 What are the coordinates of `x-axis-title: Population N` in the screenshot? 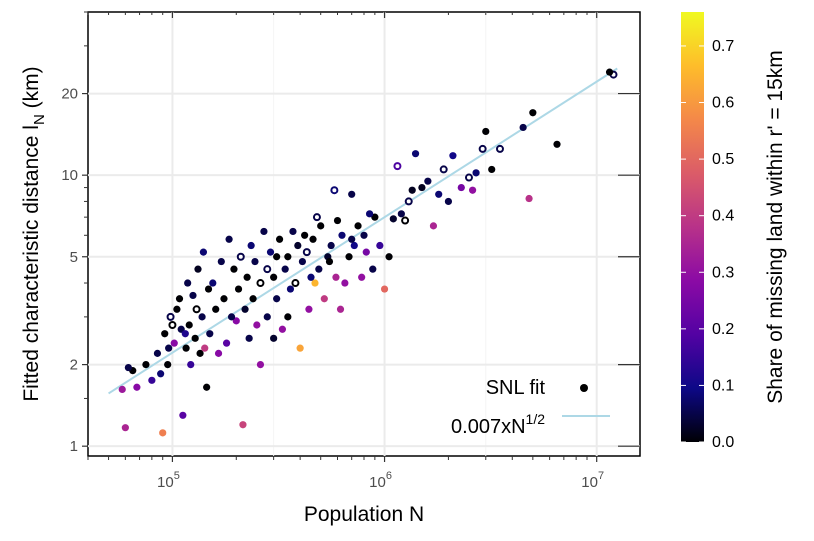 It's located at (364, 514).